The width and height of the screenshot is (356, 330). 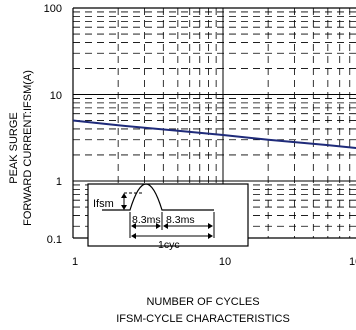 What do you see at coordinates (165, 226) in the screenshot?
I see `inset-t2-arrowhead-left` at bounding box center [165, 226].